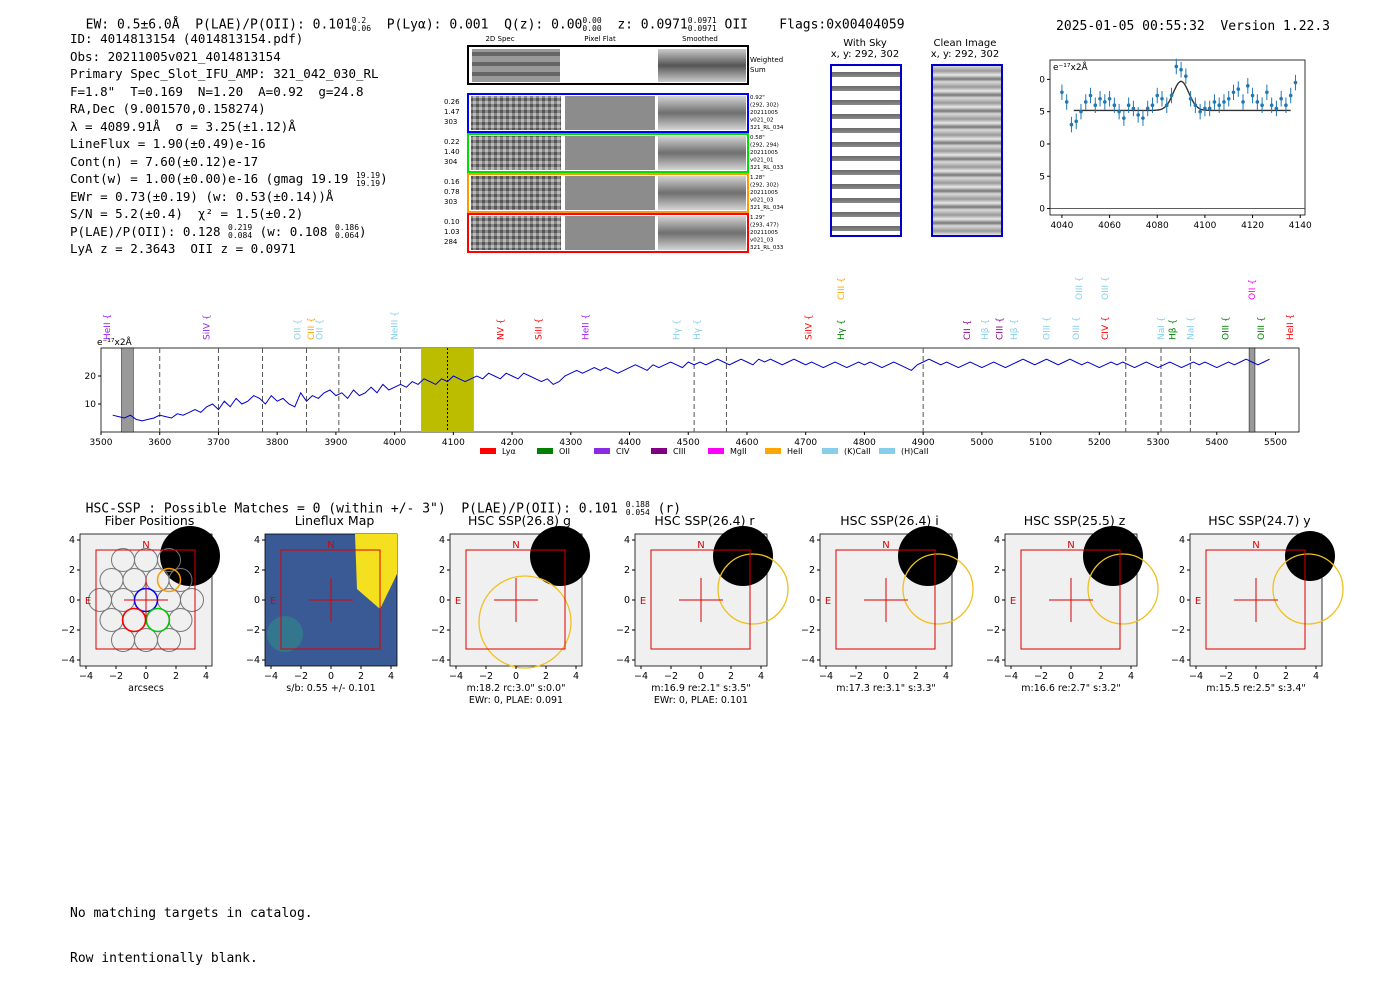  What do you see at coordinates (540, 329) in the screenshot?
I see `emission-line-text: SiII {` at bounding box center [540, 329].